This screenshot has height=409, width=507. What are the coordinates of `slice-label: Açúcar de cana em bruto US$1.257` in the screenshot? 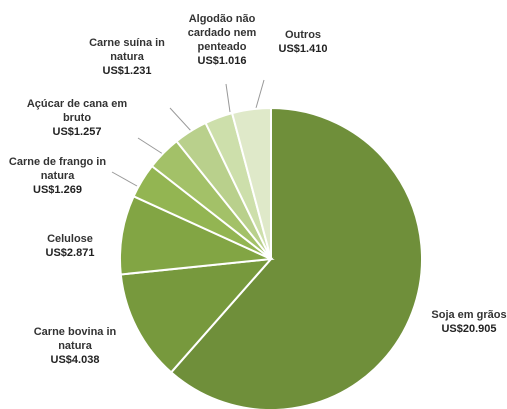 It's located at (77, 118).